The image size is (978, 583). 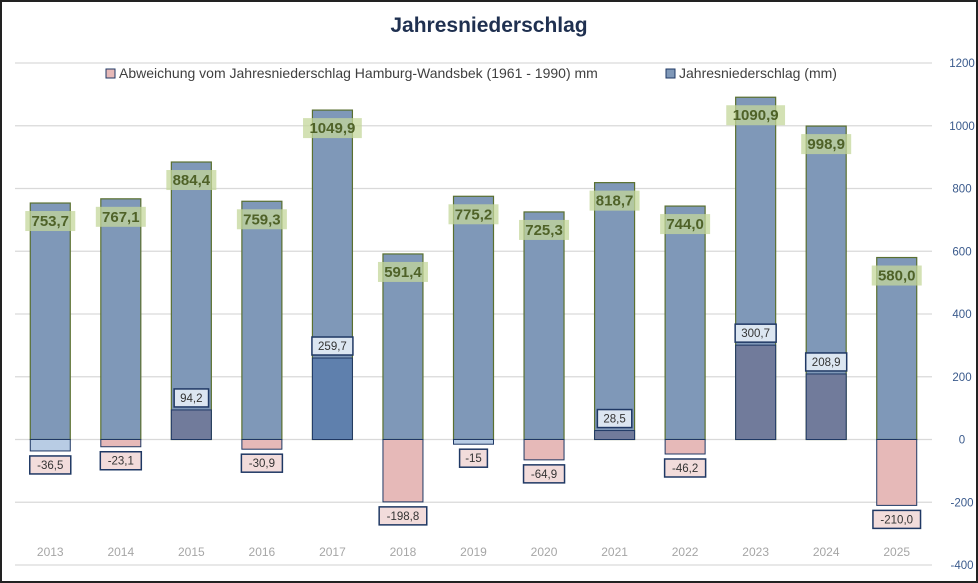 I want to click on y-tick-label: 1000, so click(x=962, y=127).